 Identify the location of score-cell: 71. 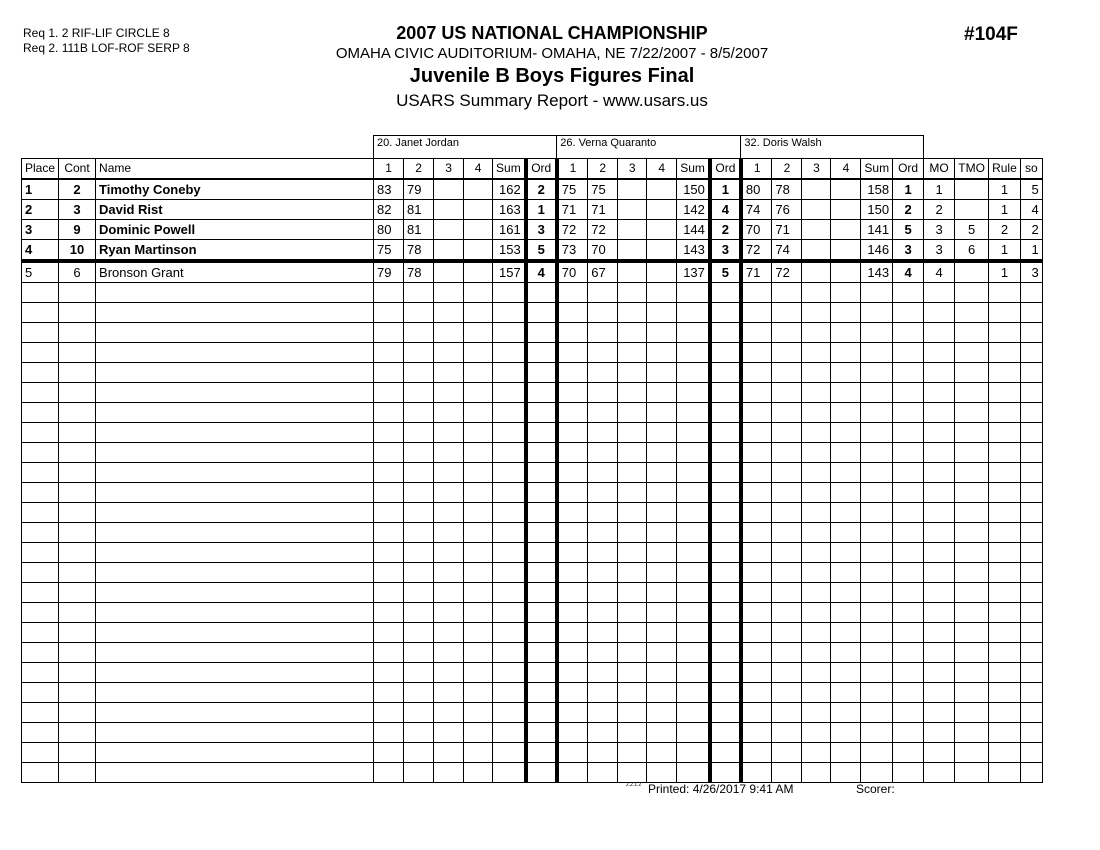
(603, 209).